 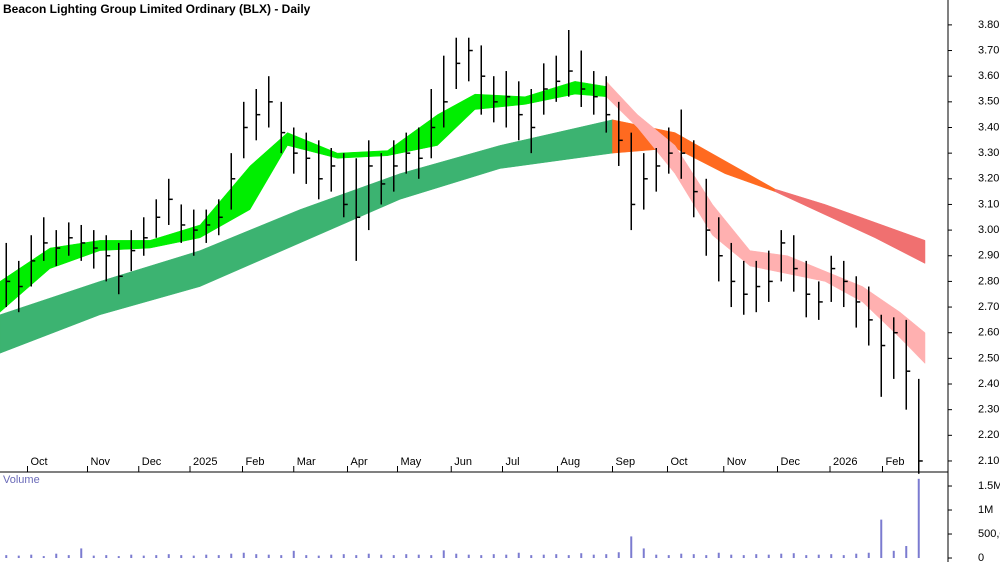 I want to click on y-tick-label: 2.20, so click(x=988, y=435).